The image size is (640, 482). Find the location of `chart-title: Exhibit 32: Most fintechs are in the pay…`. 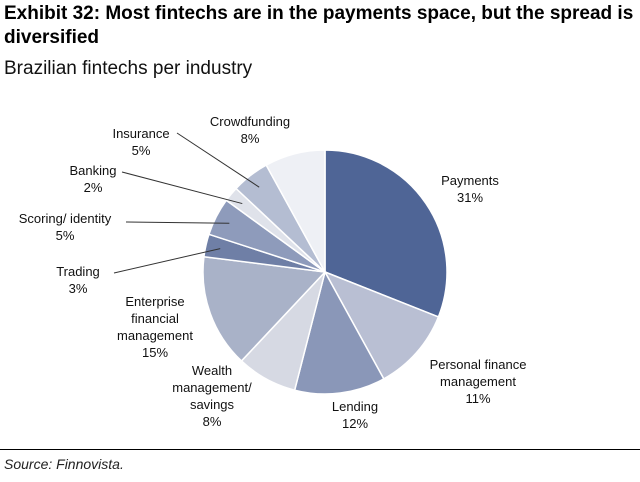

chart-title: Exhibit 32: Most fintechs are in the pay… is located at coordinates (319, 25).